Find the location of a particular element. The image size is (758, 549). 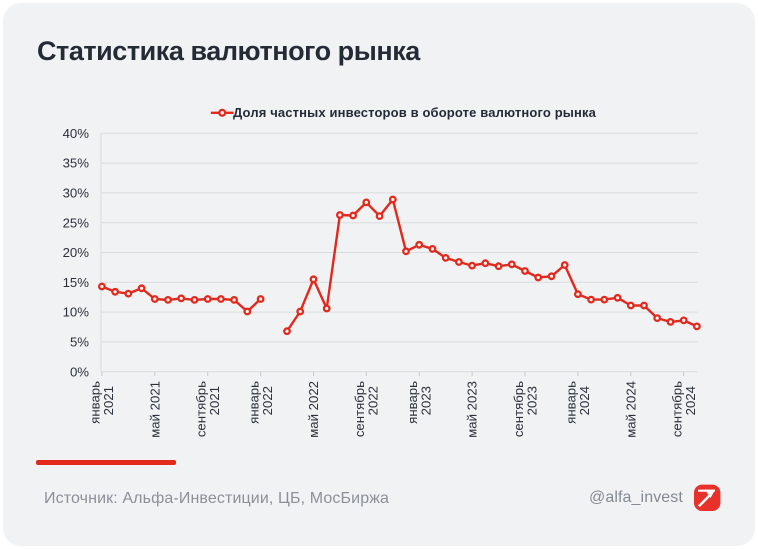

svg-text: май 2022 is located at coordinates (313, 409).